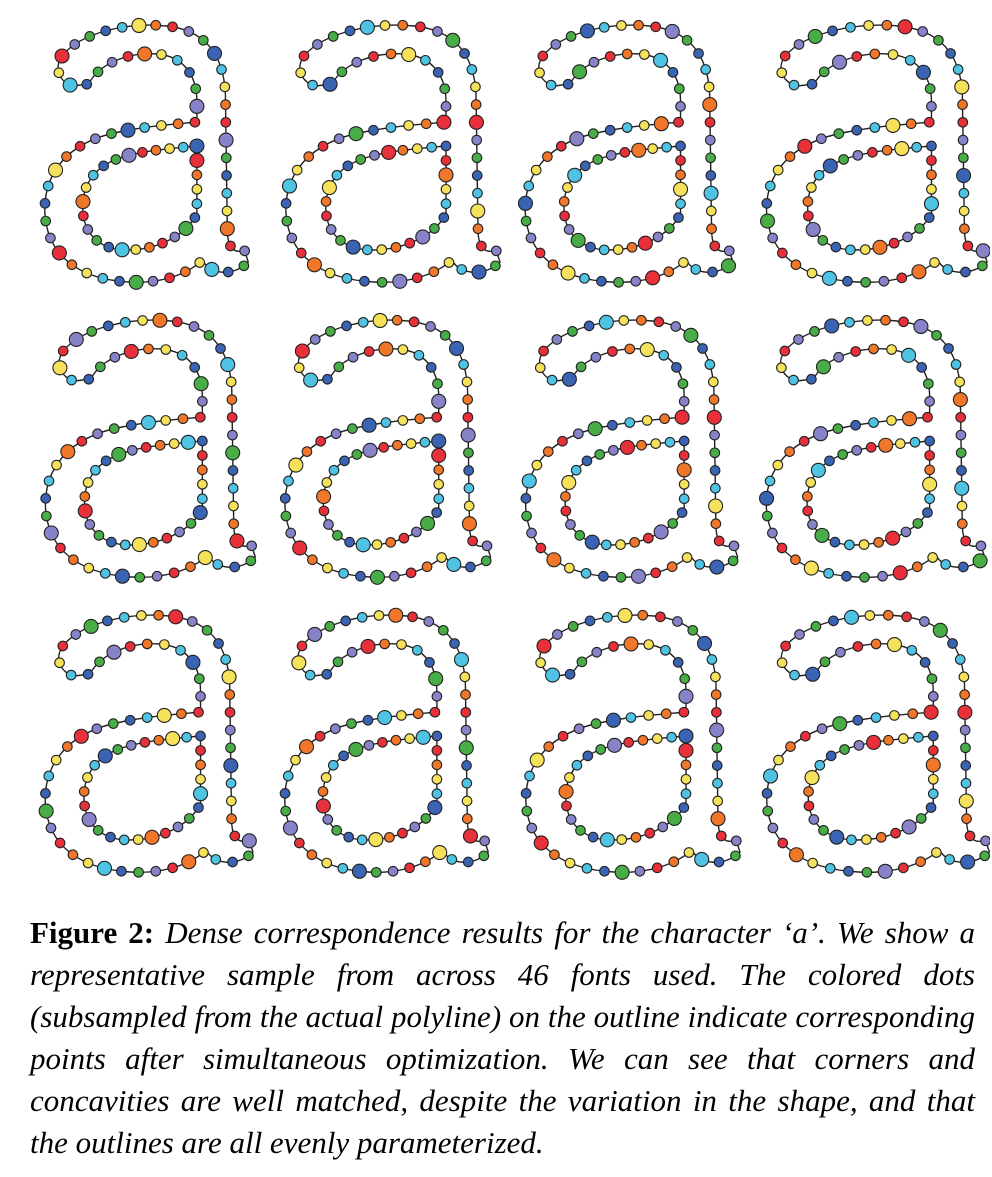  I want to click on inner-contour, so click(626, 788).